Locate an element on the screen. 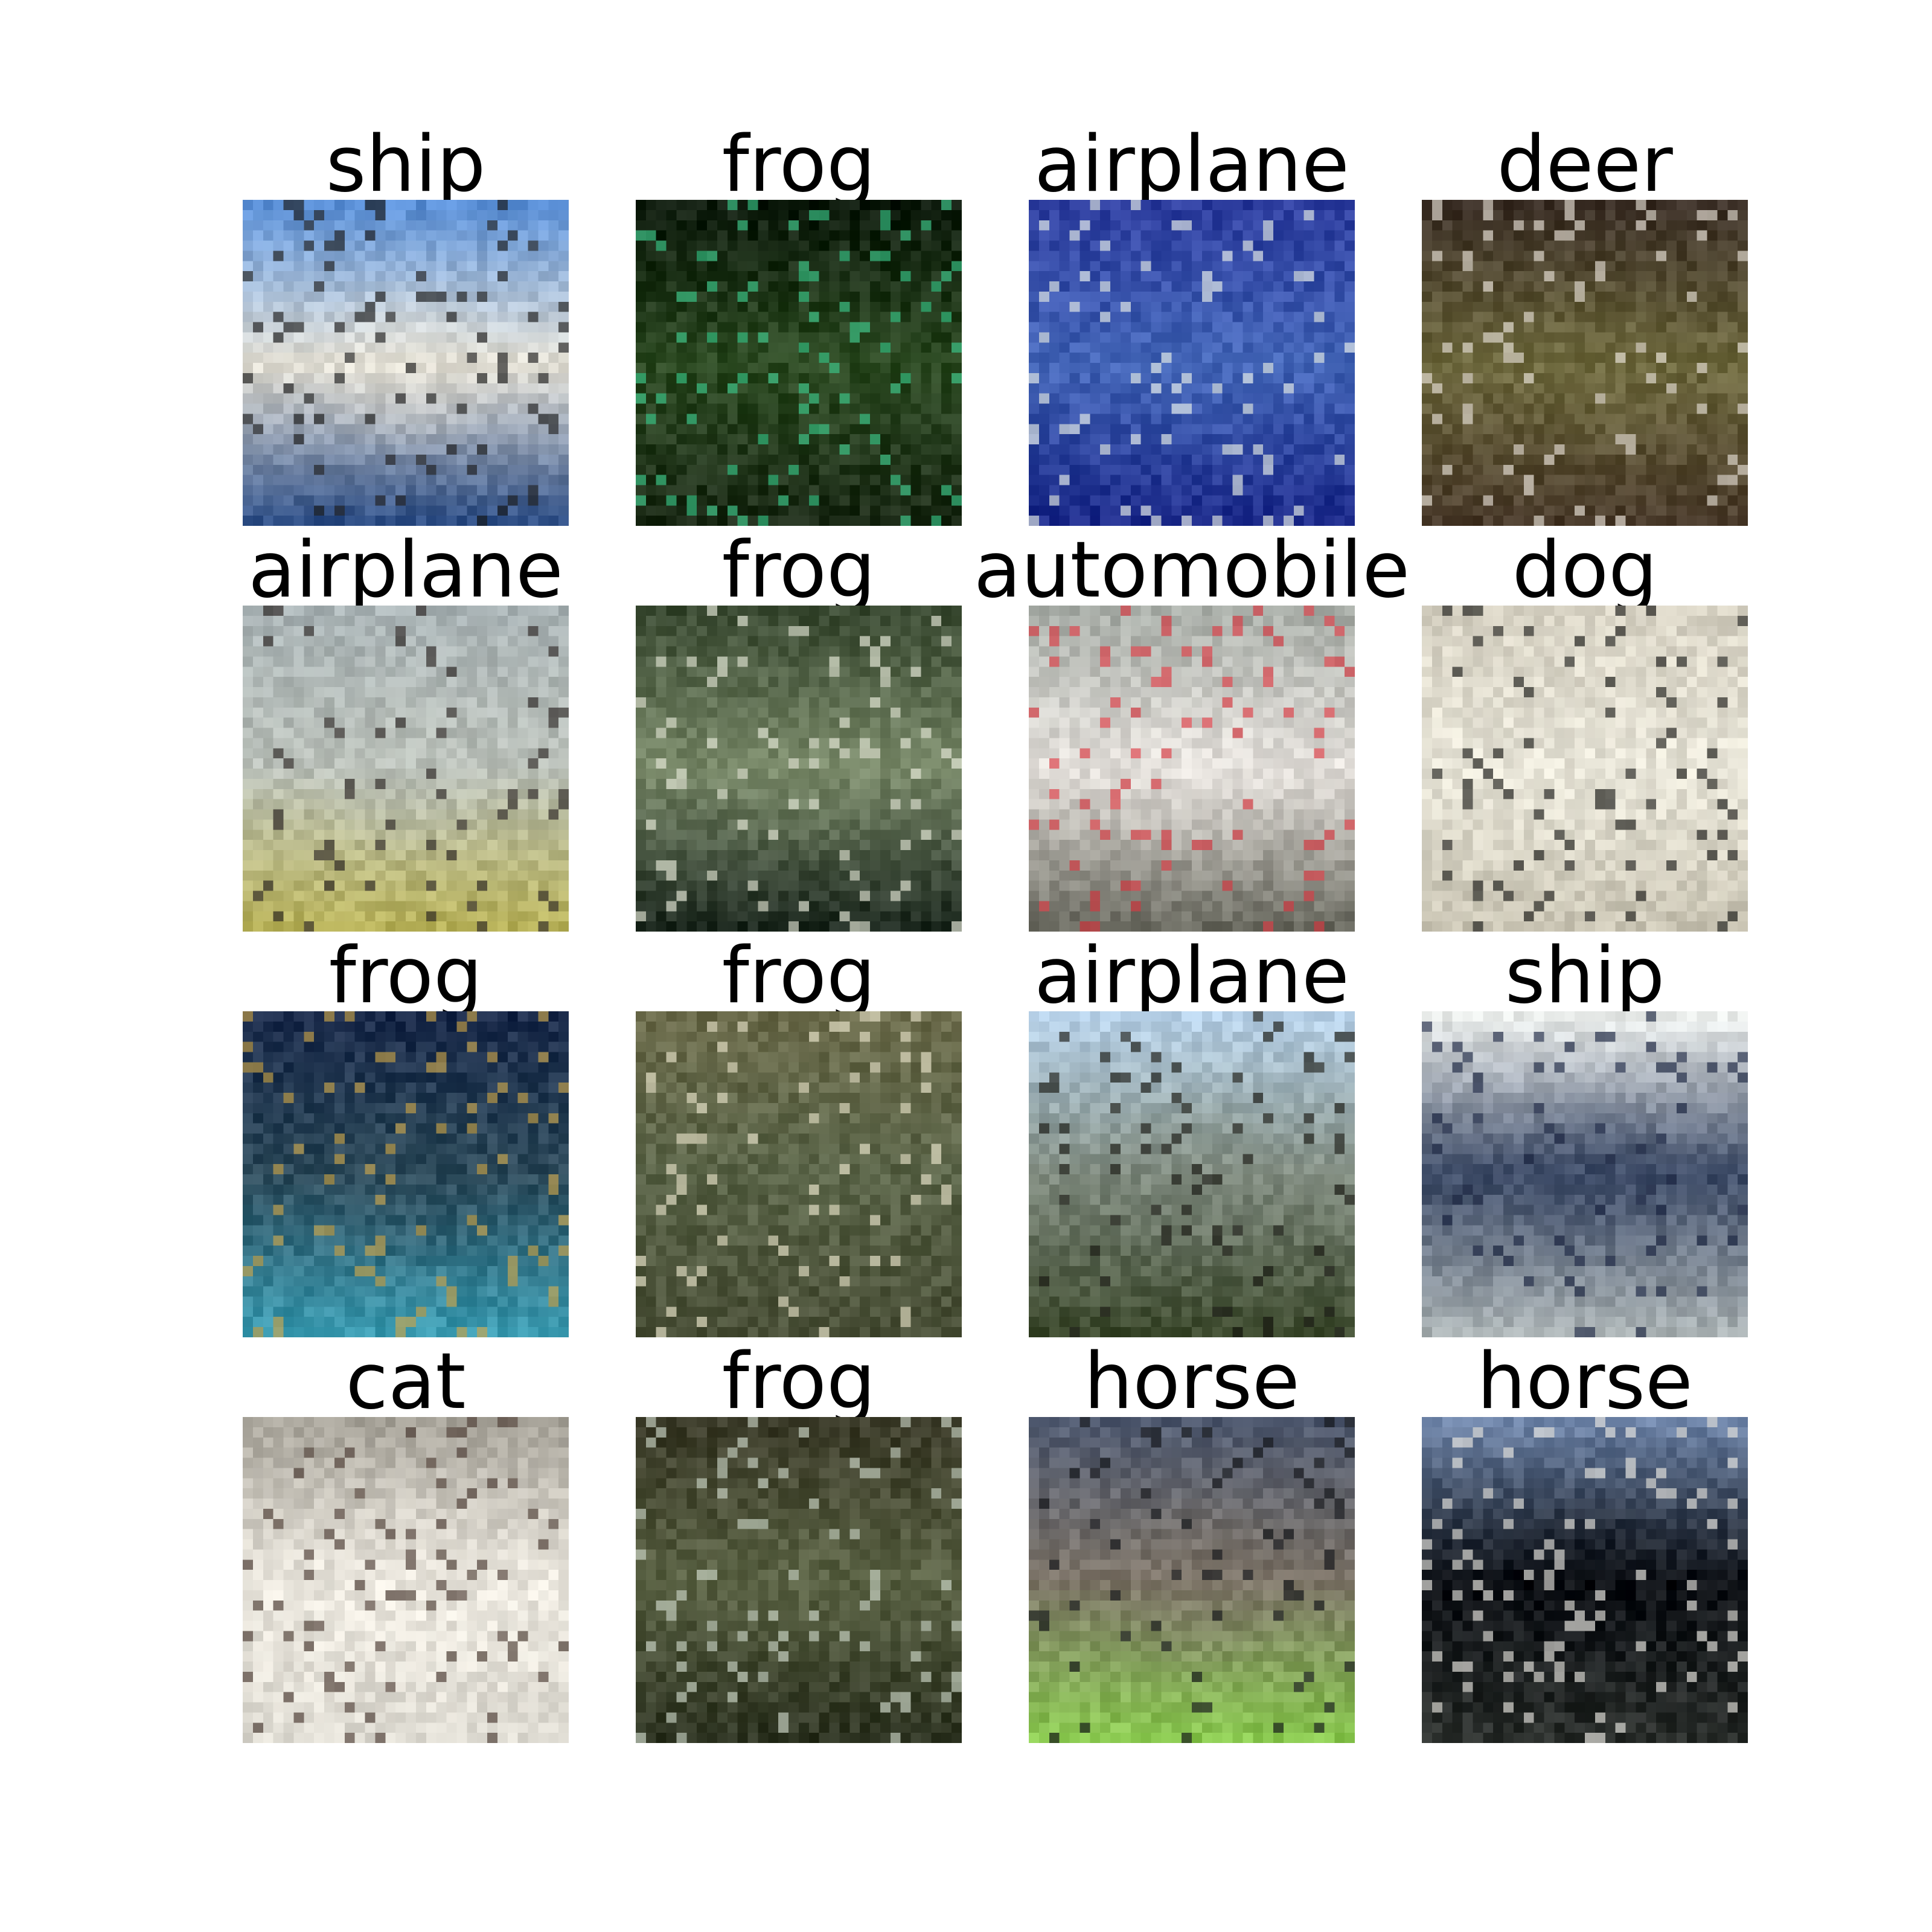 The image size is (1932, 1932). sample-label: dog is located at coordinates (1585, 570).